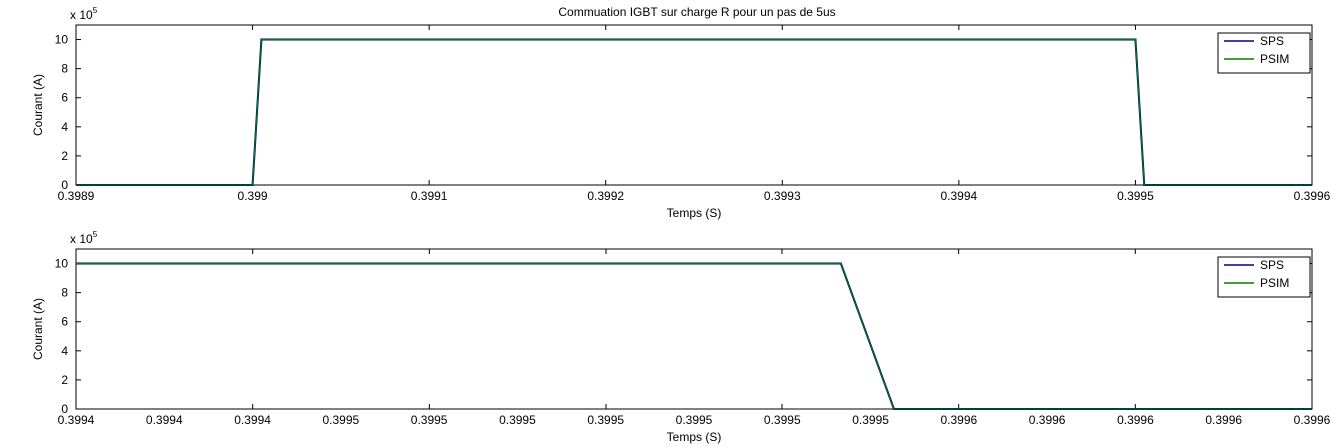 This screenshot has height=448, width=1341. Describe the element at coordinates (38, 329) in the screenshot. I see `y-axis-label-bottom: Courant (A)` at that location.